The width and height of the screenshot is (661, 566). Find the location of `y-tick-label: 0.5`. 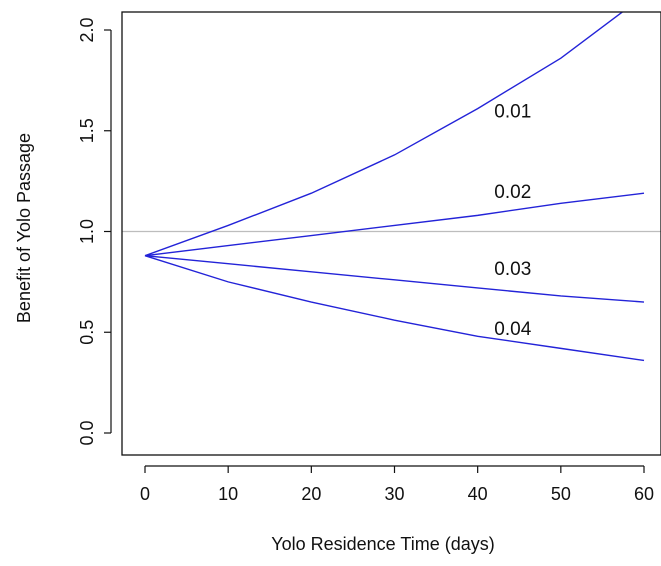

y-tick-label: 0.5 is located at coordinates (87, 332).